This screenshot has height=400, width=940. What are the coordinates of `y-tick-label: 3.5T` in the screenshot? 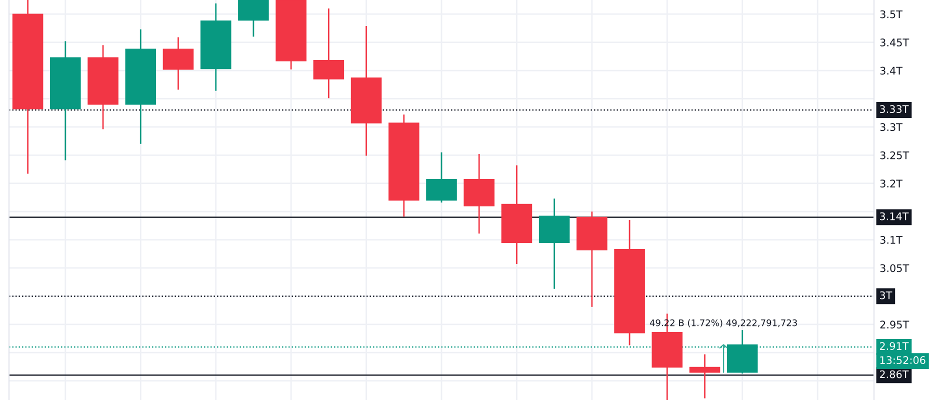 It's located at (891, 14).